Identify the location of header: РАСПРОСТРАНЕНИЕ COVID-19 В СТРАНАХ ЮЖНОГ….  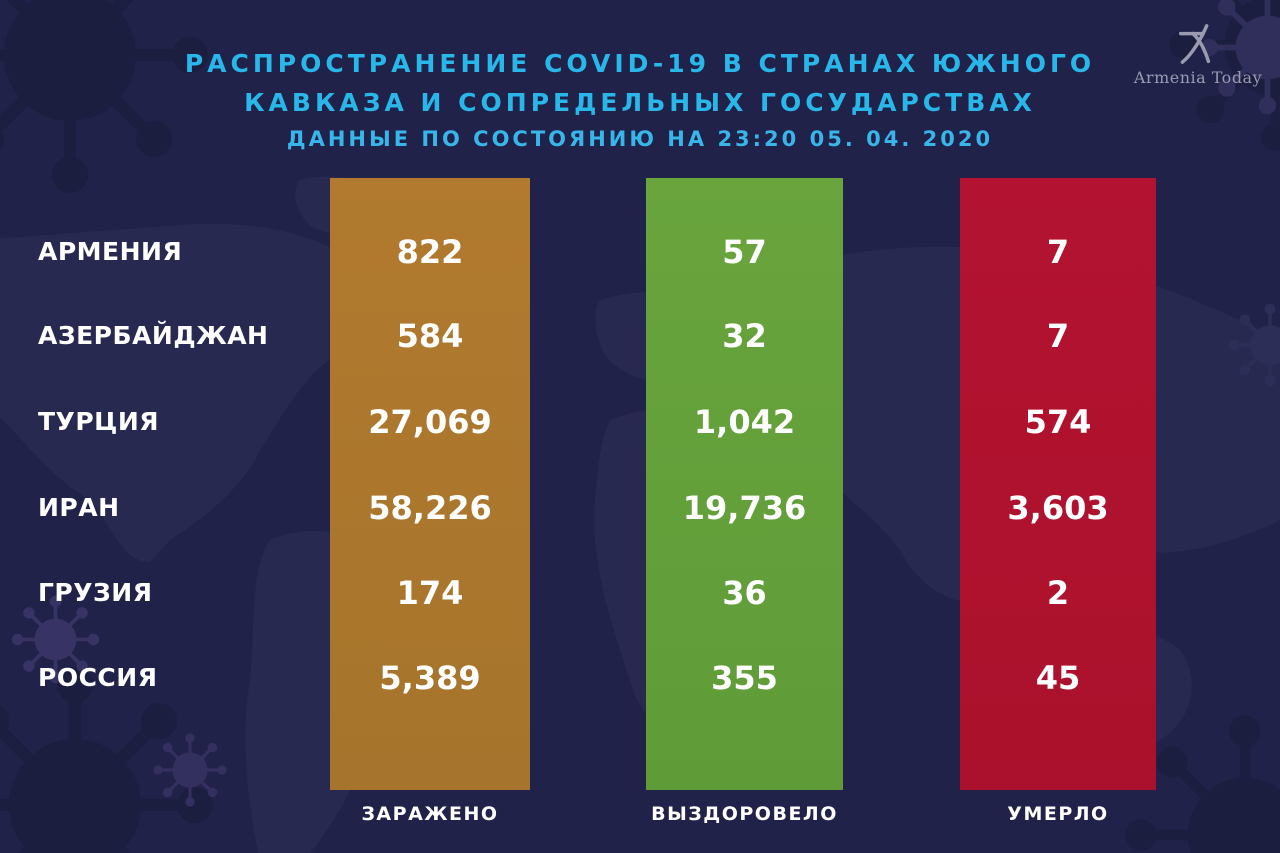
(640, 99).